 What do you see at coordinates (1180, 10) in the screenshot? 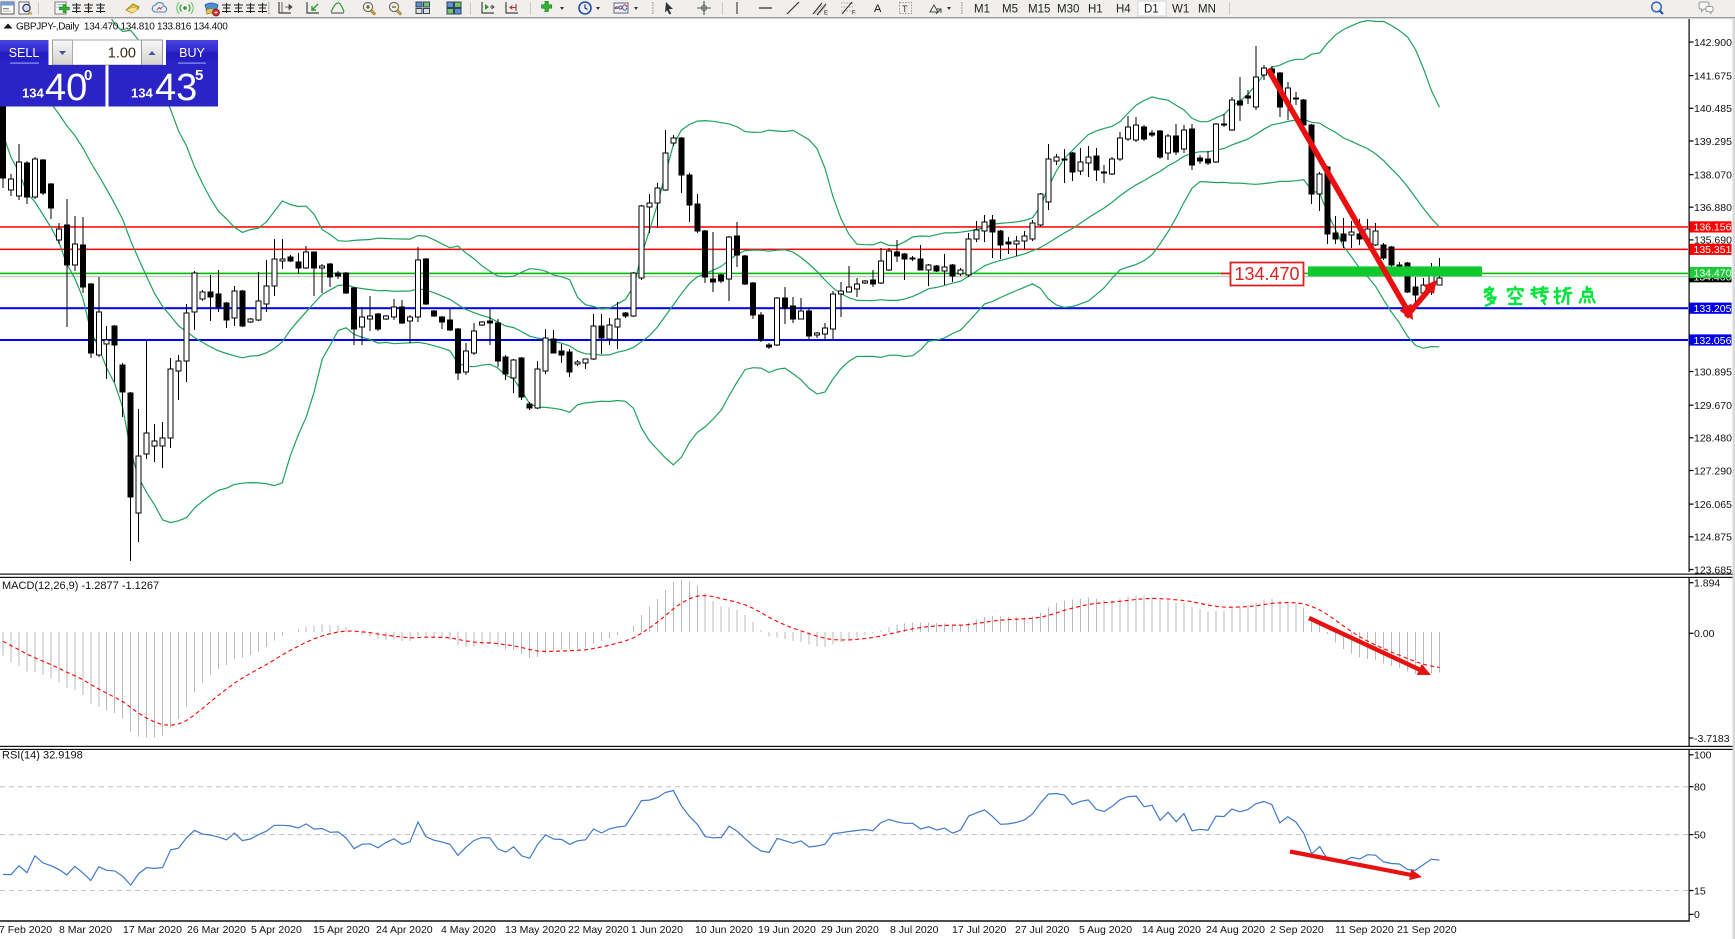
I see `svg-text: W1` at bounding box center [1180, 10].